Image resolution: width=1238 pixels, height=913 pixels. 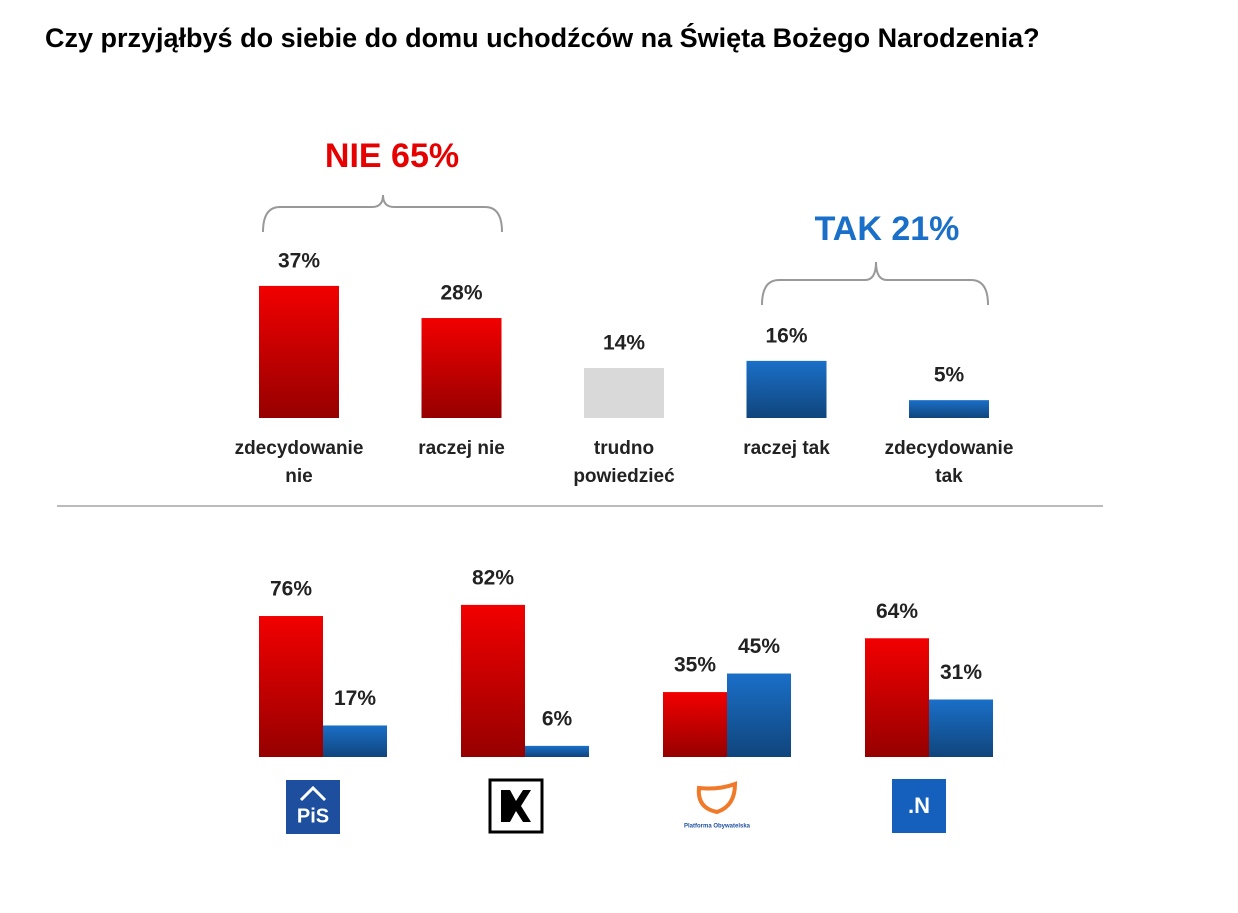 I want to click on logo-x, so click(x=516, y=806).